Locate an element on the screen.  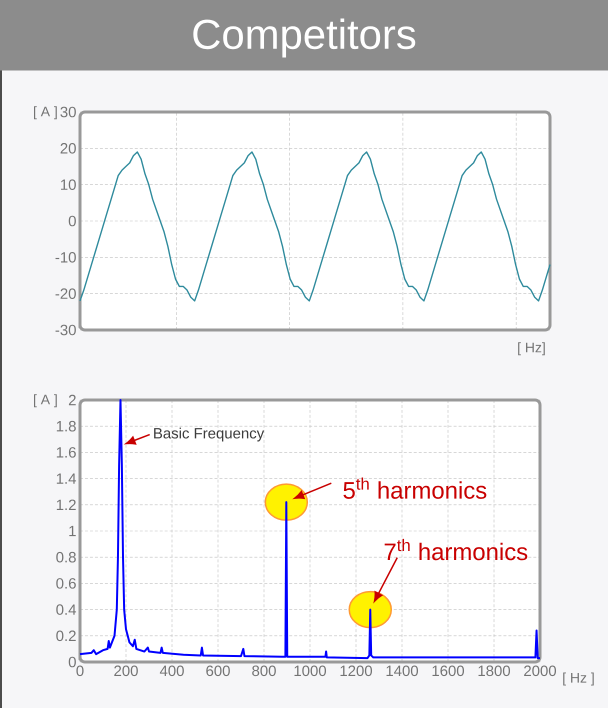
annotation: Basic Frequency is located at coordinates (209, 435).